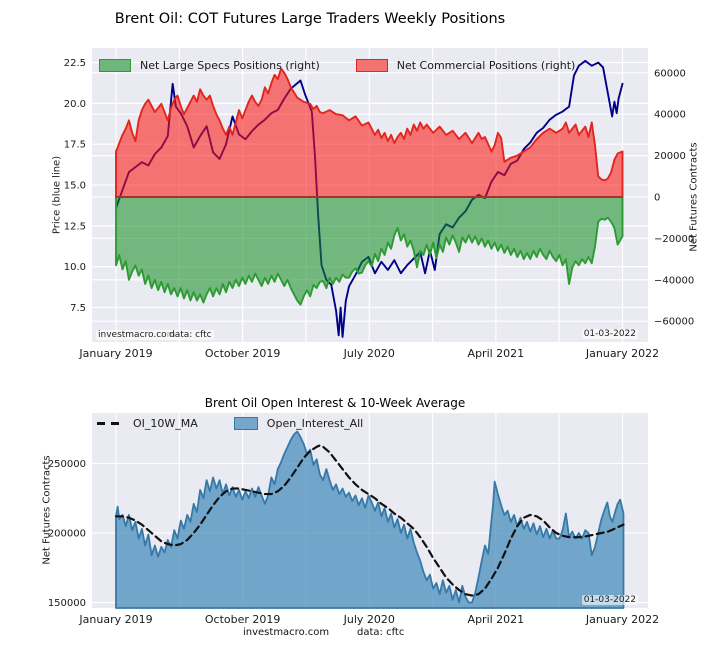  What do you see at coordinates (609, 334) in the screenshot?
I see `top-chart-date-annotation: 01-03-2022` at bounding box center [609, 334].